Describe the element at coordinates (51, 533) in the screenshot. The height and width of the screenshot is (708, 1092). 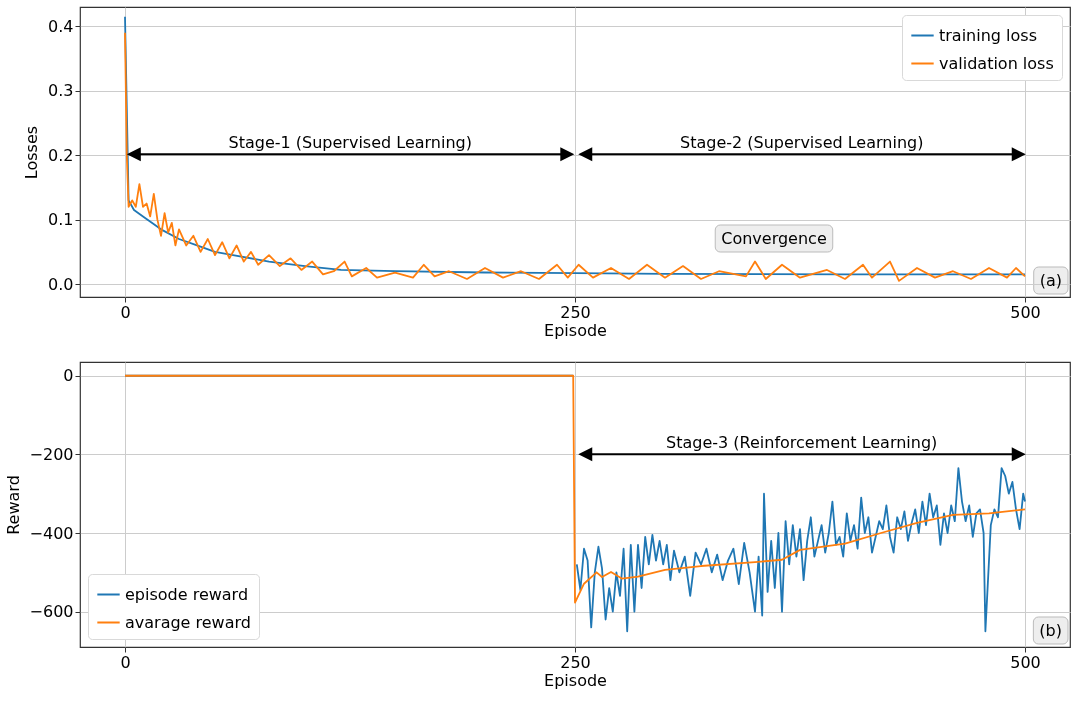
I see `y-tick-label: −400` at that location.